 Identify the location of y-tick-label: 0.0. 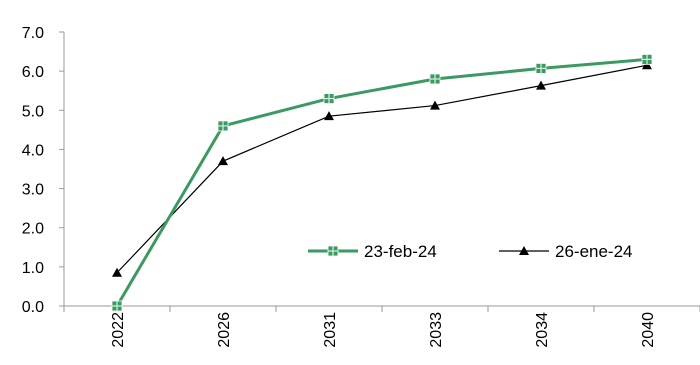
(33, 307).